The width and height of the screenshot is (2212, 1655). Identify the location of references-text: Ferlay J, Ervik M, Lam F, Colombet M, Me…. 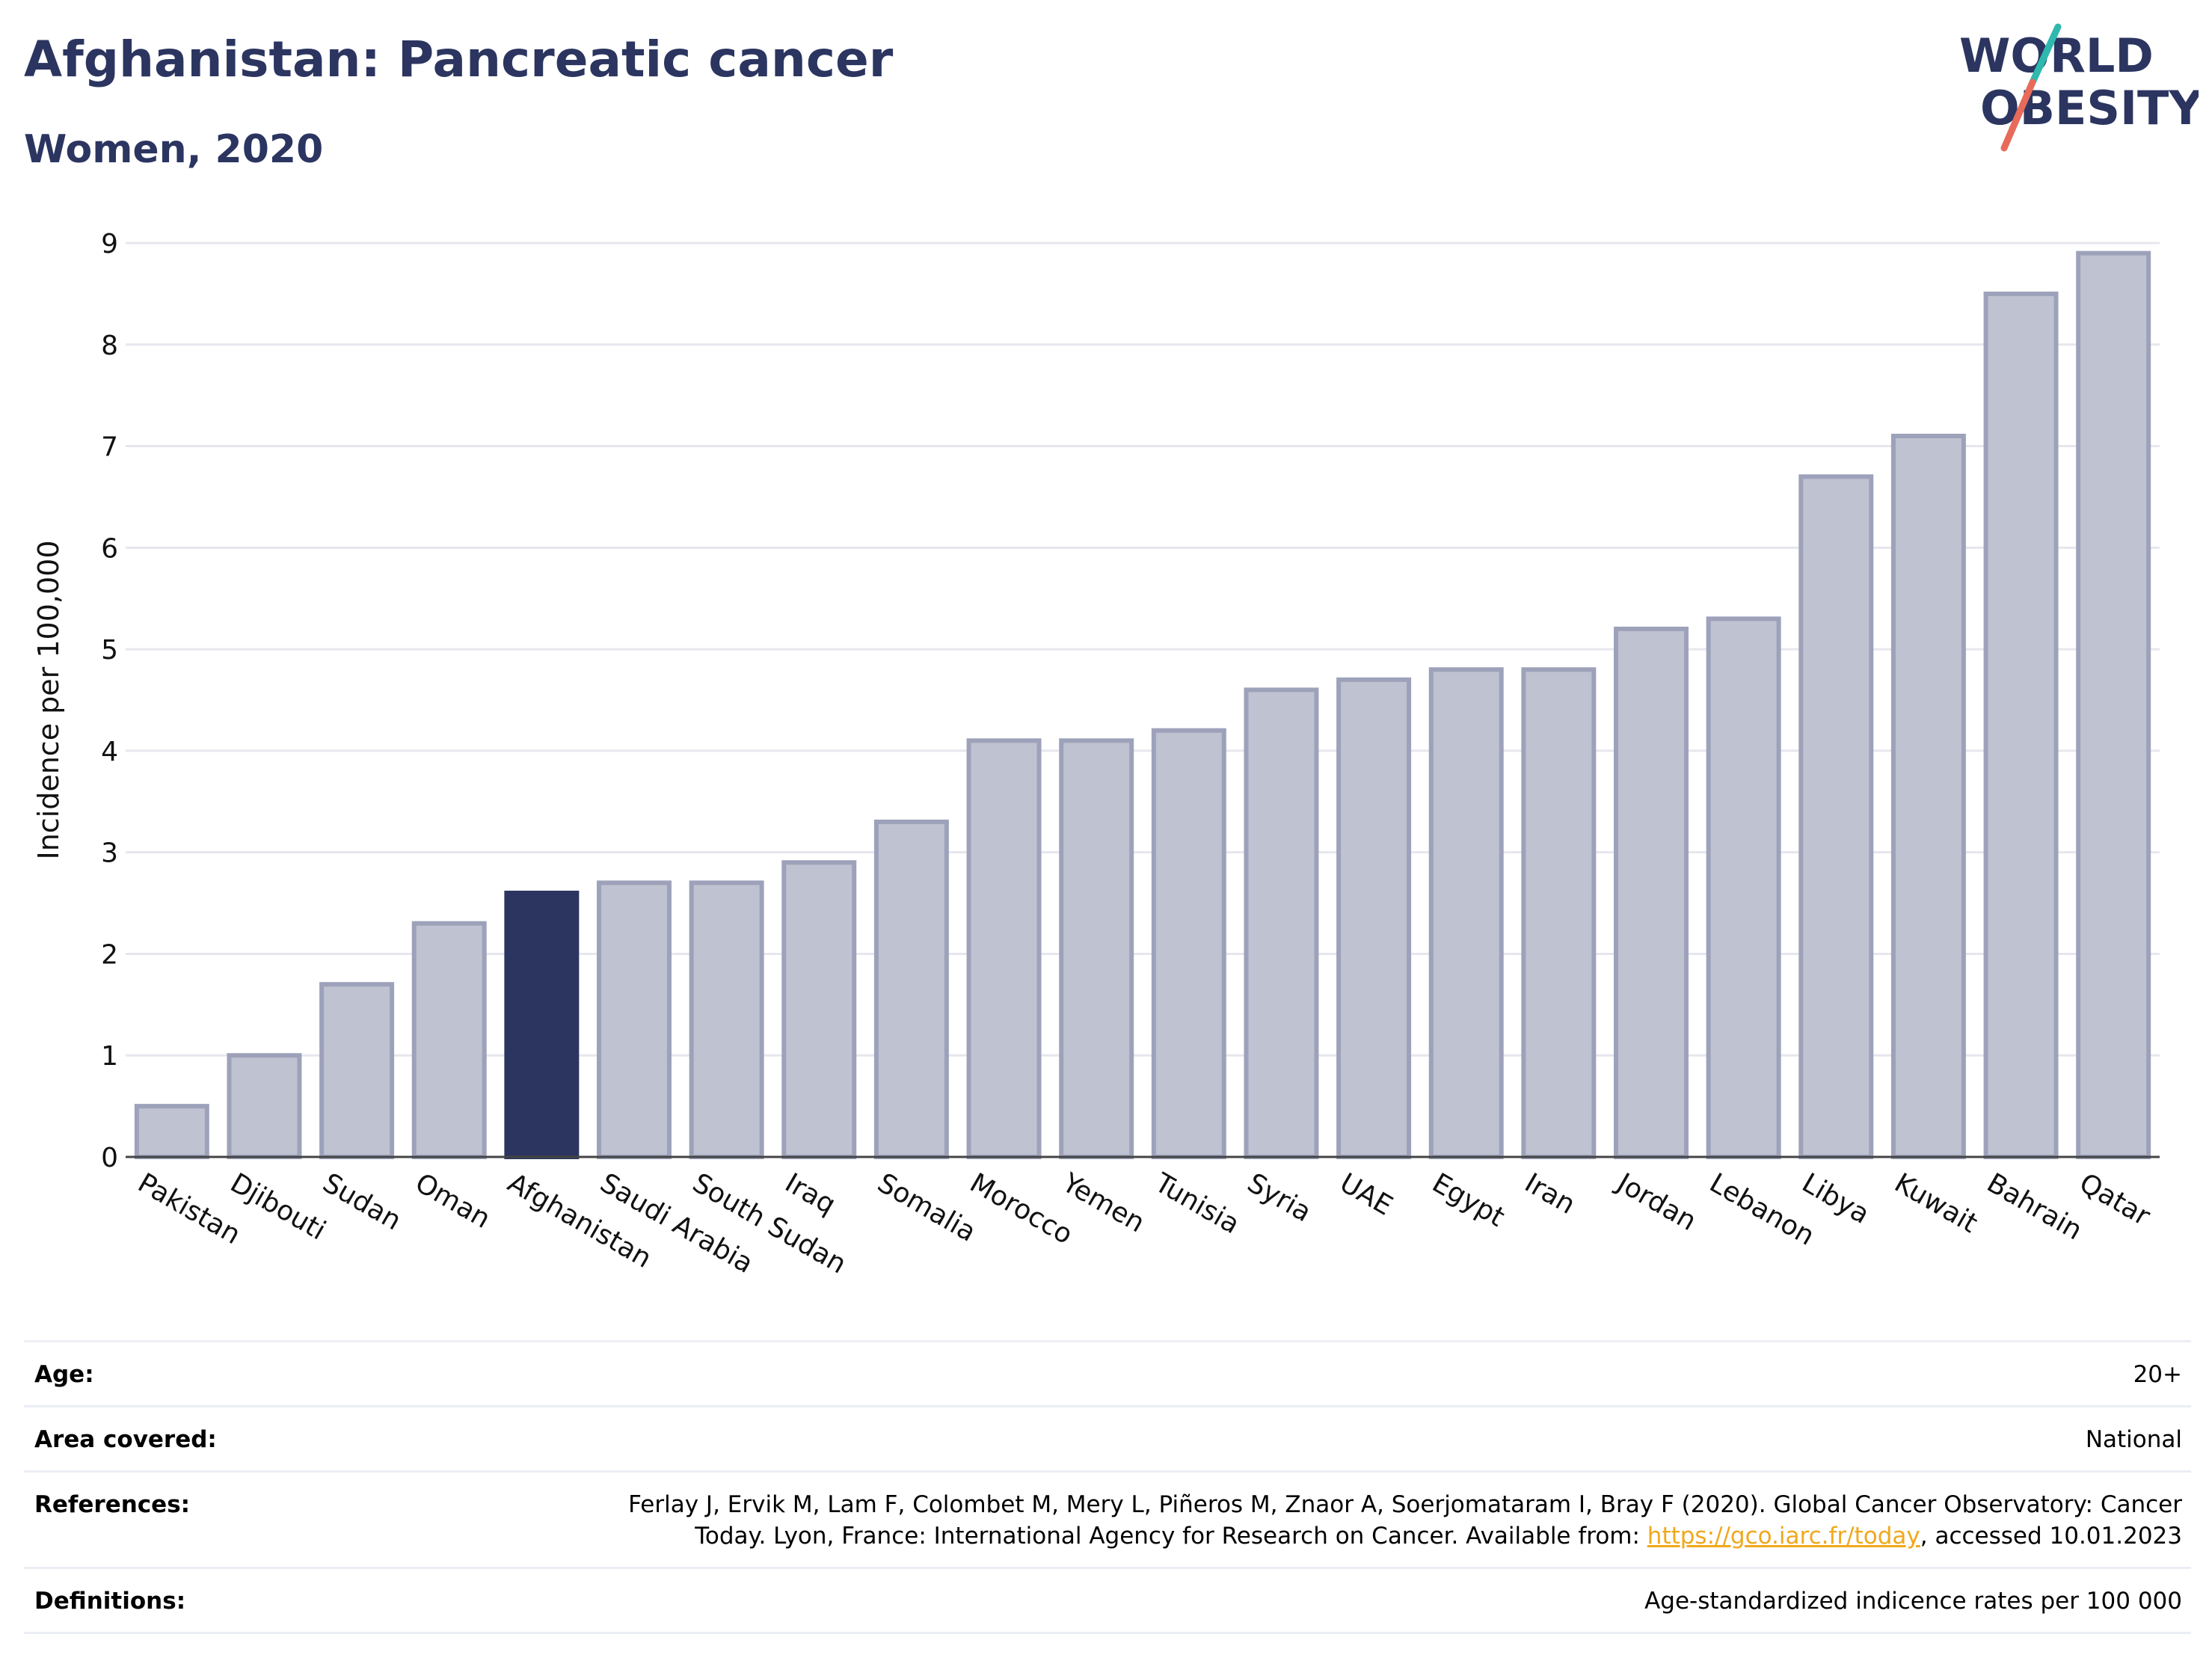
(1405, 1520).